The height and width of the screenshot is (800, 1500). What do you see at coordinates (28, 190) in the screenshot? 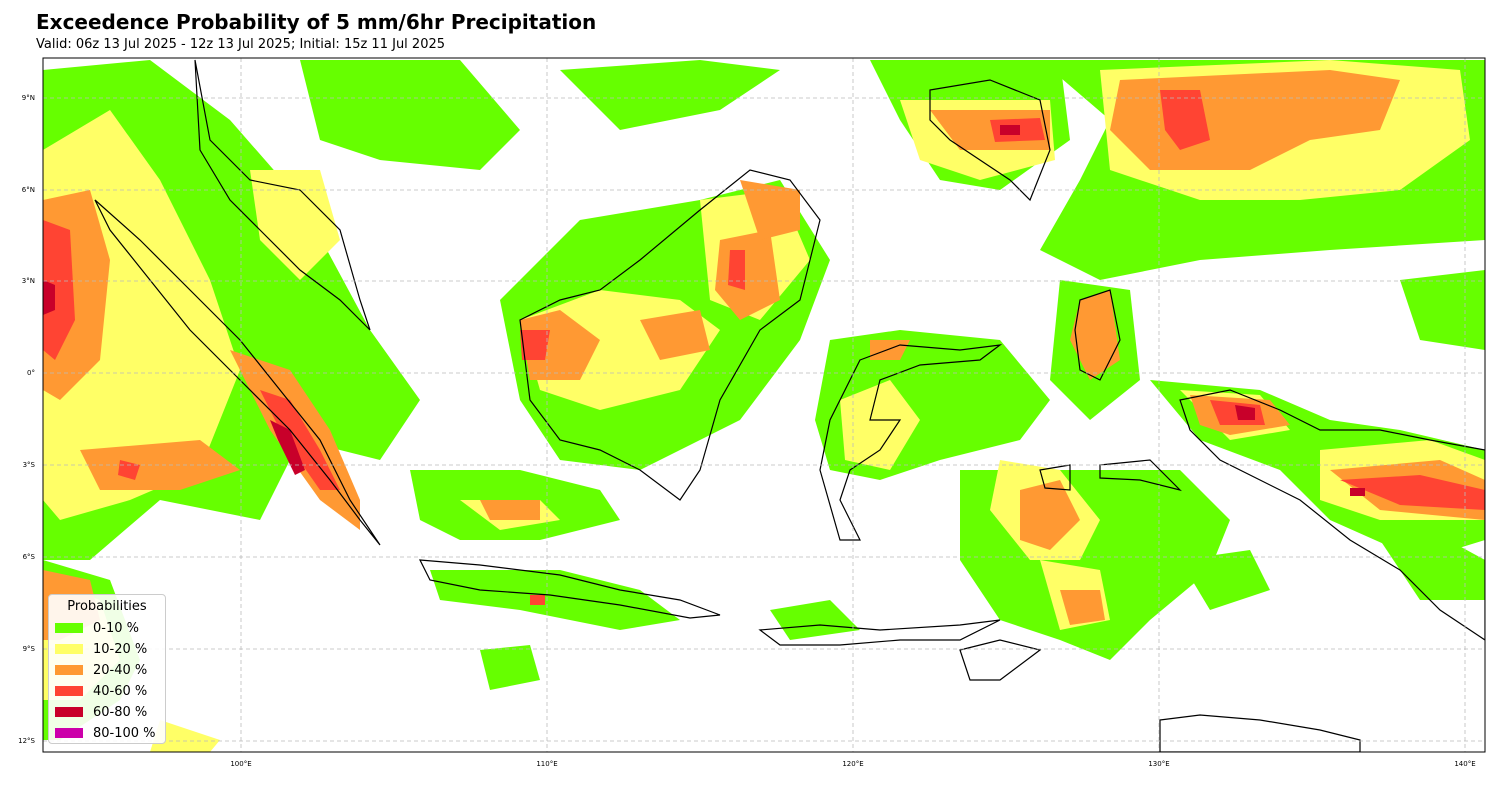
I see `lat-tick-6n: 6°N` at bounding box center [28, 190].